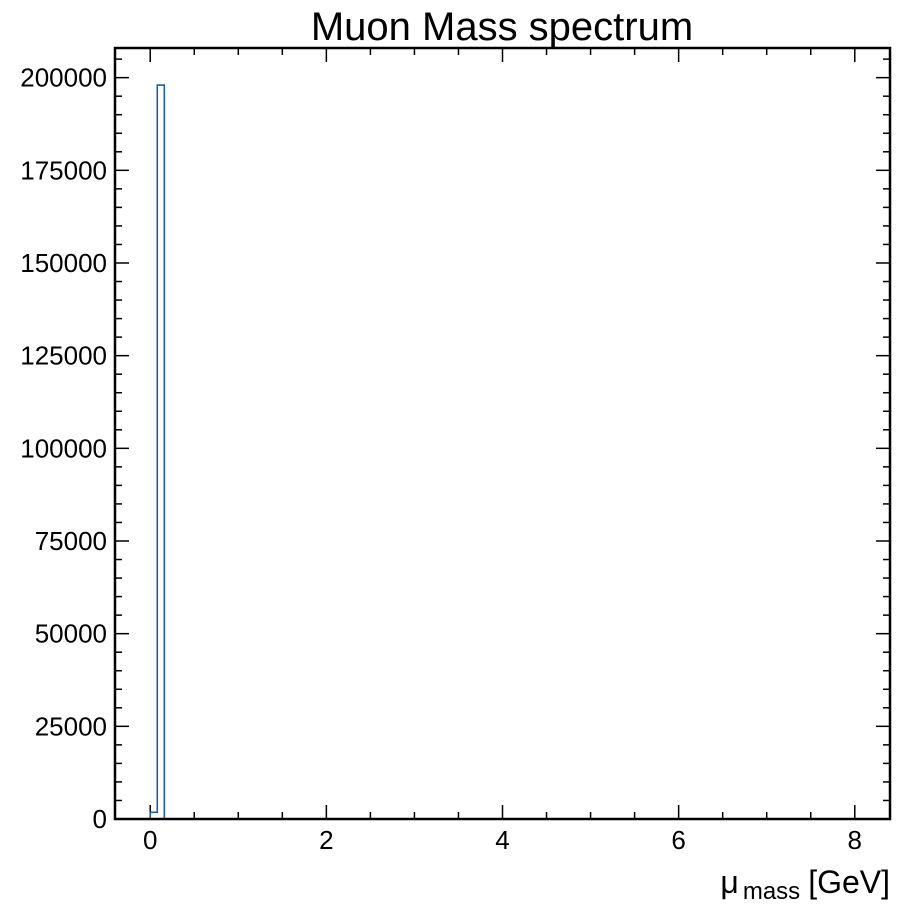 The image size is (900, 916). I want to click on y-tick-label: 200000, so click(63, 78).